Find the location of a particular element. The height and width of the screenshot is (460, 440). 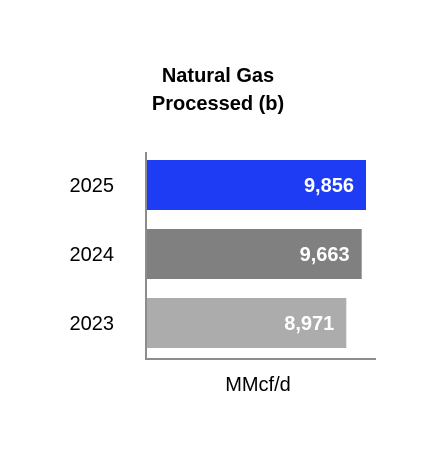

x-axis-label: MMcf/d is located at coordinates (258, 385).